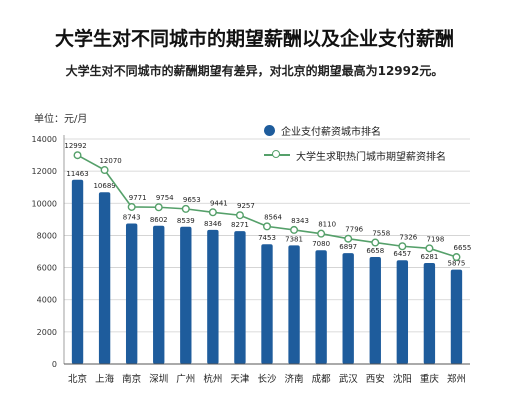 This screenshot has width=509, height=400. What do you see at coordinates (61, 119) in the screenshot?
I see `y-axis-unit-label: 单位：元/月` at bounding box center [61, 119].